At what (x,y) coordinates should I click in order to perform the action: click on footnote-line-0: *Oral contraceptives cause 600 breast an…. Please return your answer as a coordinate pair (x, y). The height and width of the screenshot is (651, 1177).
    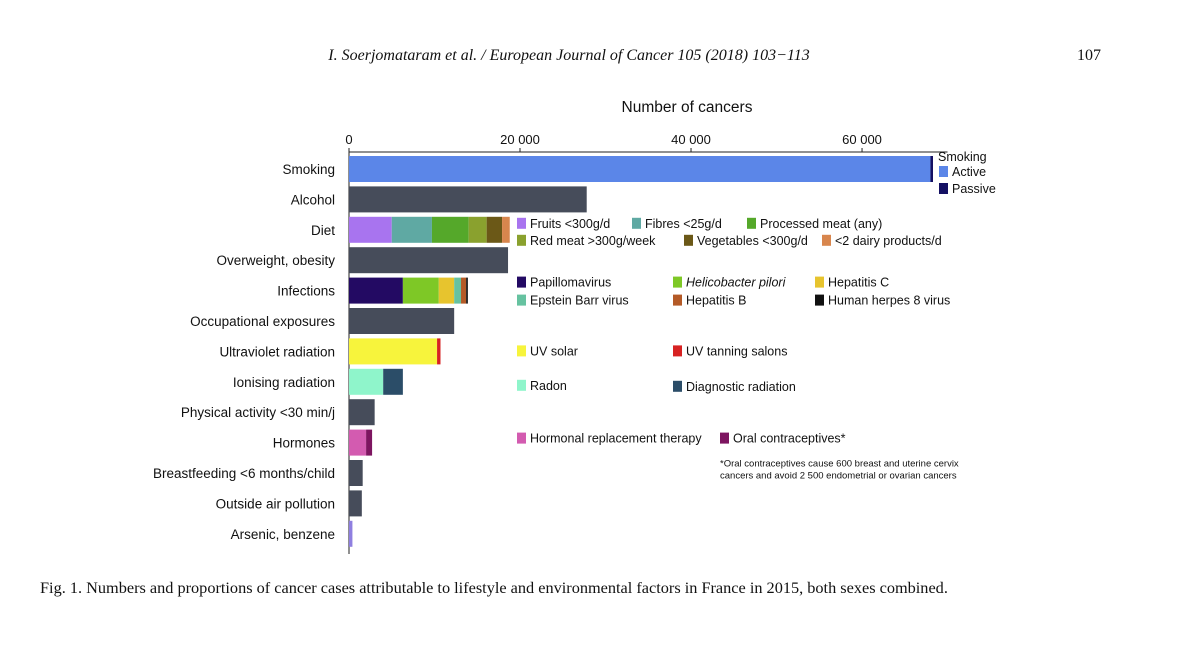
    Looking at the image, I should click on (839, 464).